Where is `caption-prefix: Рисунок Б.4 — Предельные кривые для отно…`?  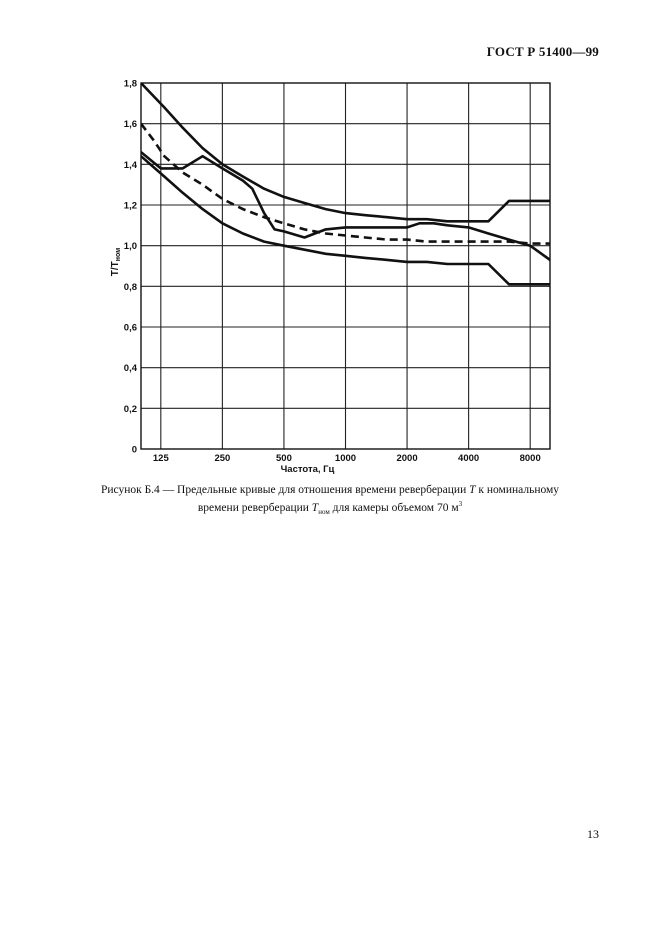 caption-prefix: Рисунок Б.4 — Предельные кривые для отно… is located at coordinates (283, 490).